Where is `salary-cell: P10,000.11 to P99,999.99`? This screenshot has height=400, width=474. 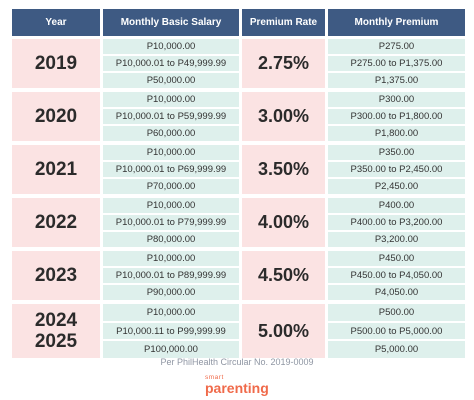 salary-cell: P10,000.11 to P99,999.99 is located at coordinates (171, 330).